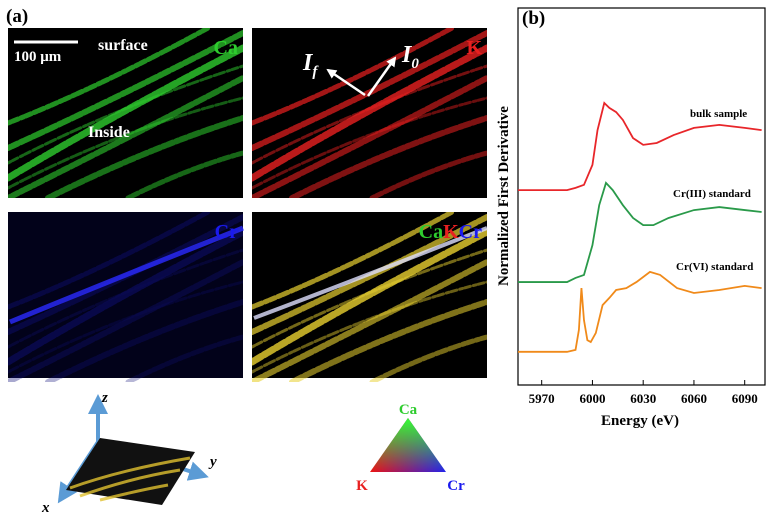 The image size is (768, 517). Describe the element at coordinates (212, 462) in the screenshot. I see `y-label: y` at that location.